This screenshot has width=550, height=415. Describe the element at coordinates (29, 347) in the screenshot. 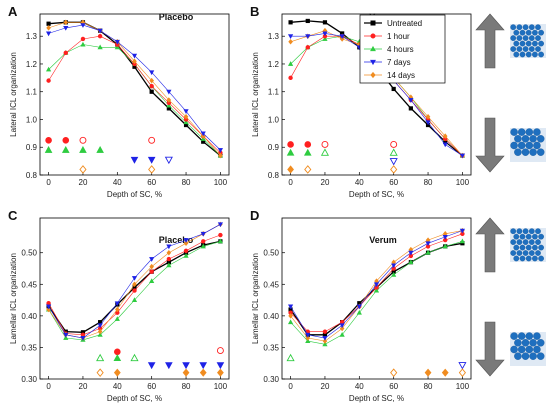

I see `y-tick-label: 0.35` at that location.